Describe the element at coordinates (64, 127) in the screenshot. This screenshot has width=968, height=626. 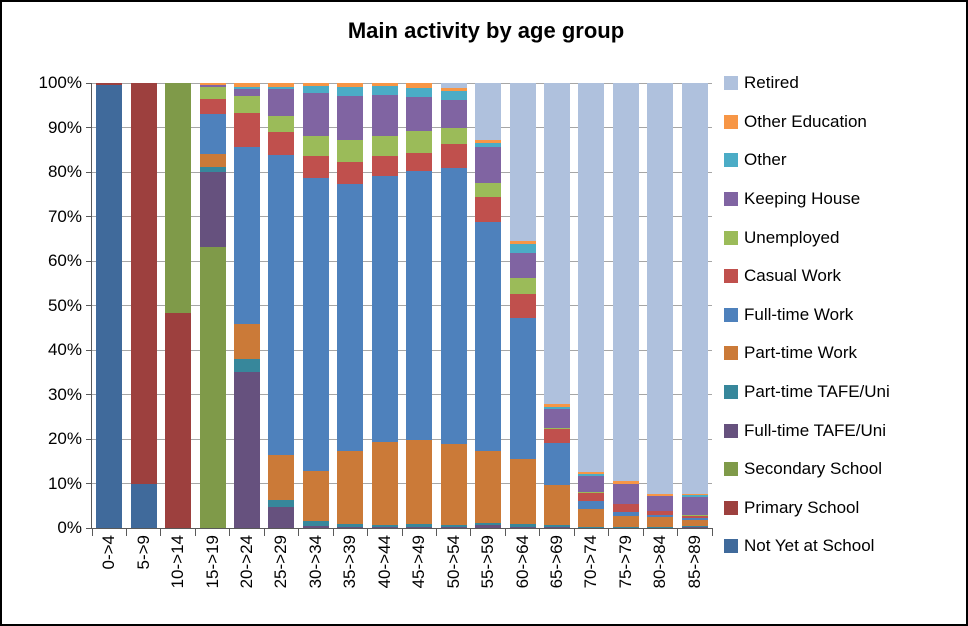
I see `y-axis-label: 90%` at that location.